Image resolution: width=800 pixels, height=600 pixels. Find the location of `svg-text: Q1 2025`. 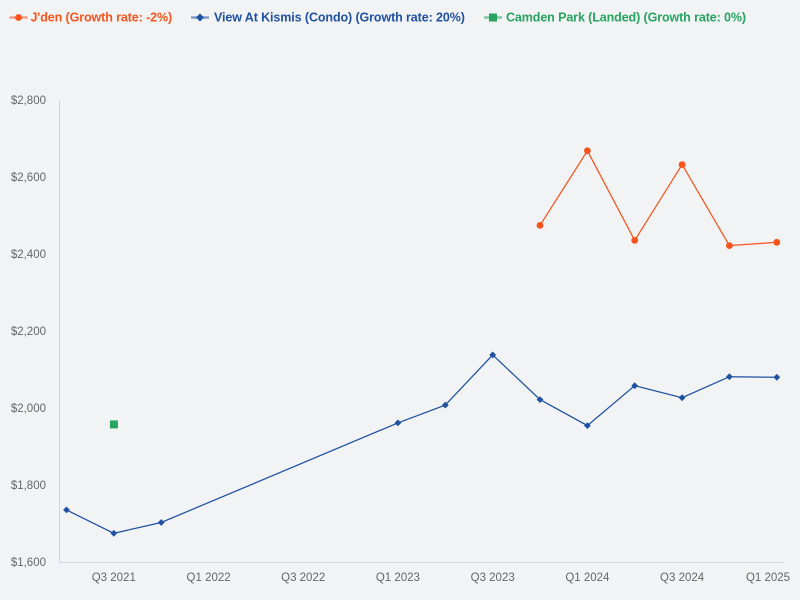

svg-text: Q1 2025 is located at coordinates (768, 578).